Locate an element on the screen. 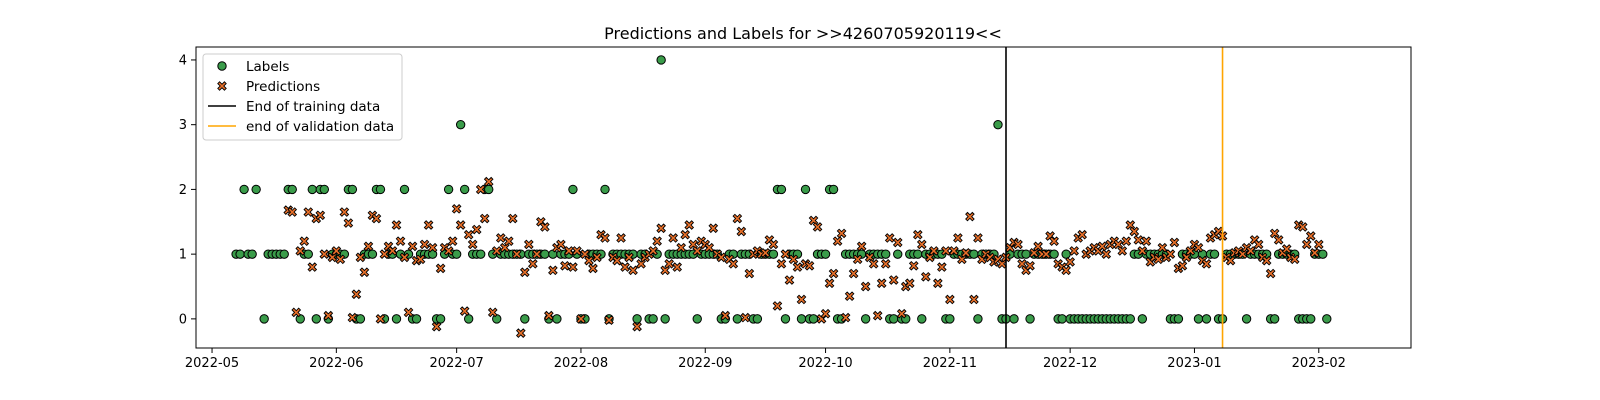 Image resolution: width=1600 pixels, height=400 pixels. x-tick-label: 2022-12 is located at coordinates (1070, 363).